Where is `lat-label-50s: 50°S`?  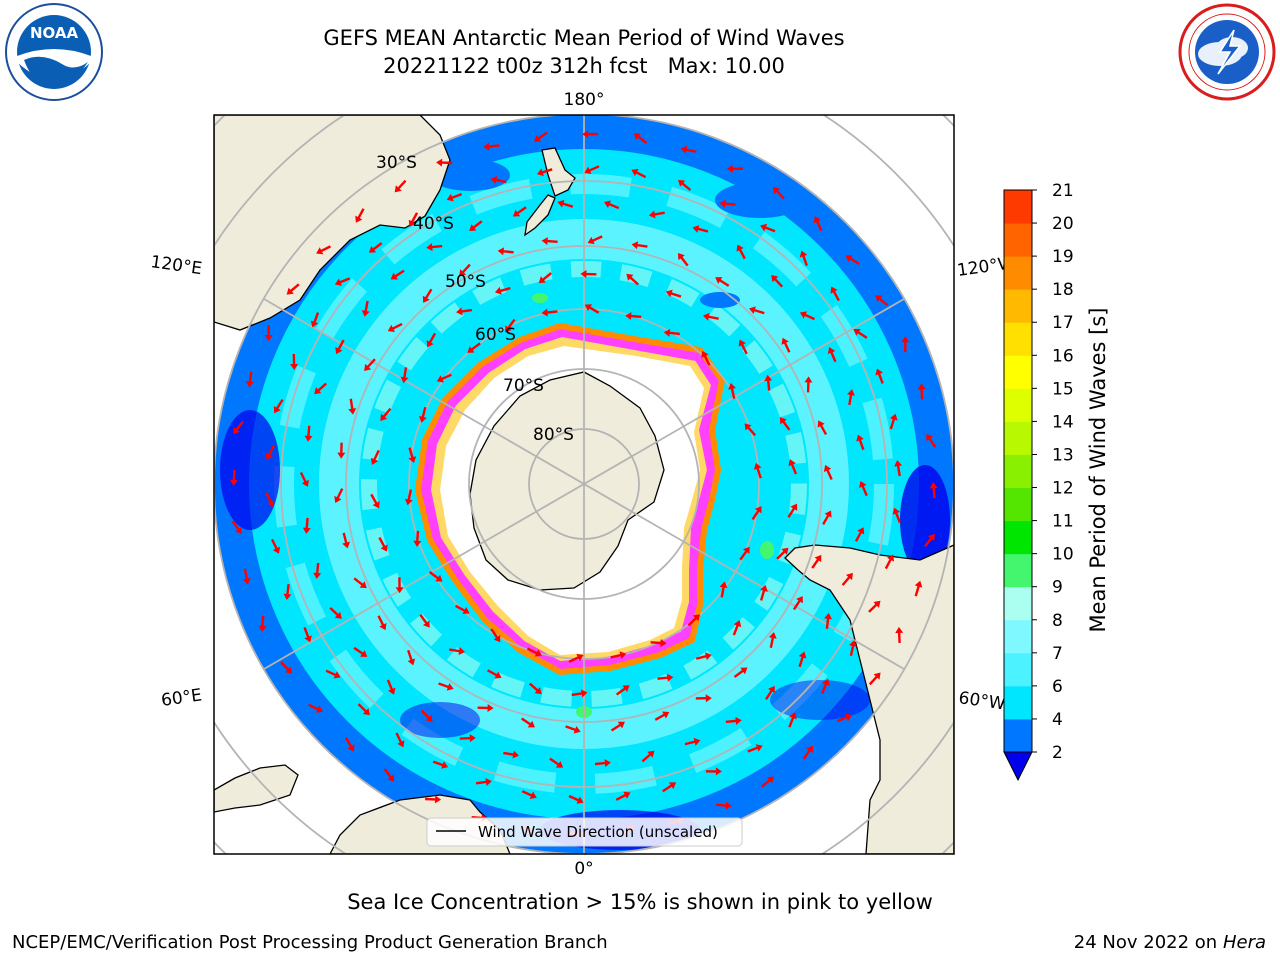
lat-label-50s: 50°S is located at coordinates (465, 282).